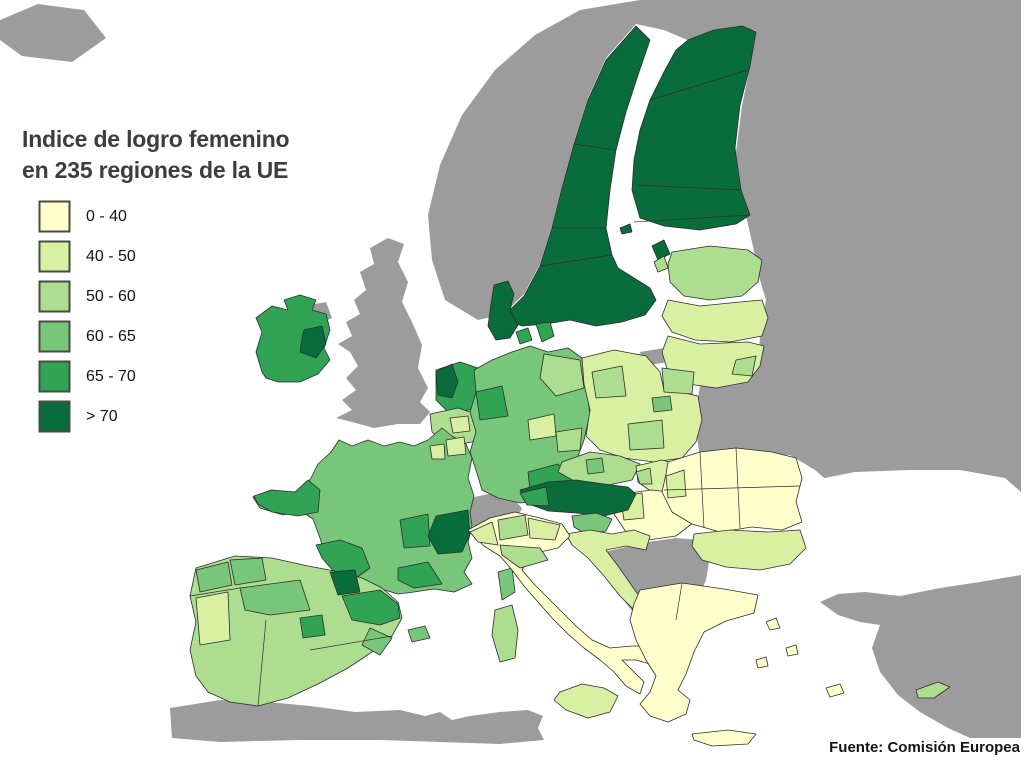 Image resolution: width=1033 pixels, height=768 pixels. I want to click on region-austria-tyrol, so click(534, 496).